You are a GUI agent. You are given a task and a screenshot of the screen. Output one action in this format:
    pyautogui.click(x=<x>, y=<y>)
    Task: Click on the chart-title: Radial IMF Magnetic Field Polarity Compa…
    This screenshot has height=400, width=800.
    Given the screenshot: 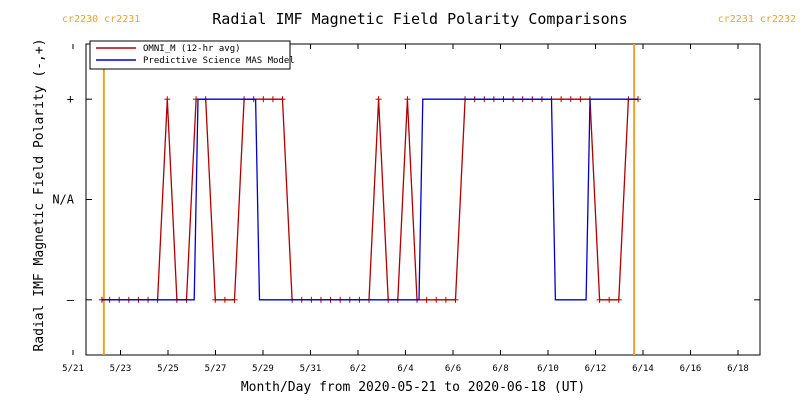 What is the action you would take?
    pyautogui.click(x=419, y=19)
    